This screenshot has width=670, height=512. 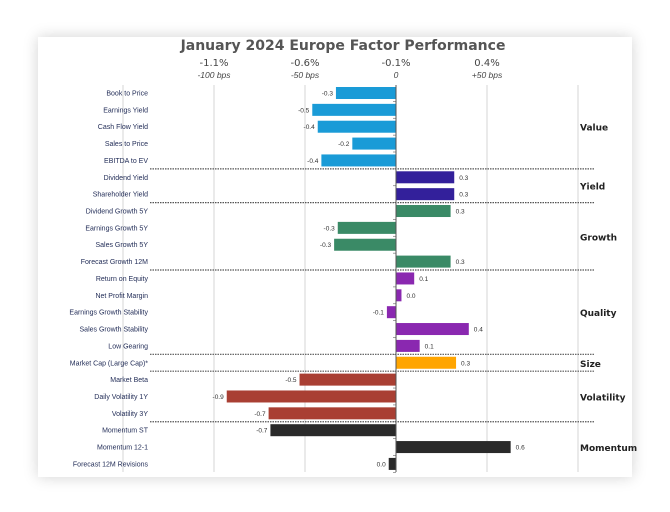 What do you see at coordinates (598, 238) in the screenshot?
I see `group-label: Growth` at bounding box center [598, 238].